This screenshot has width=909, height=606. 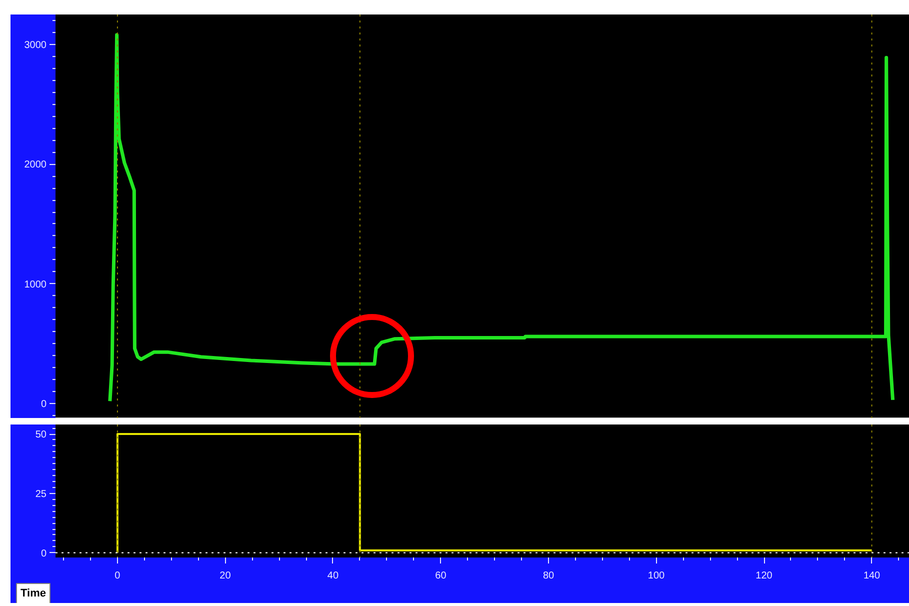 What do you see at coordinates (117, 576) in the screenshot?
I see `x-tick-label: 0` at bounding box center [117, 576].